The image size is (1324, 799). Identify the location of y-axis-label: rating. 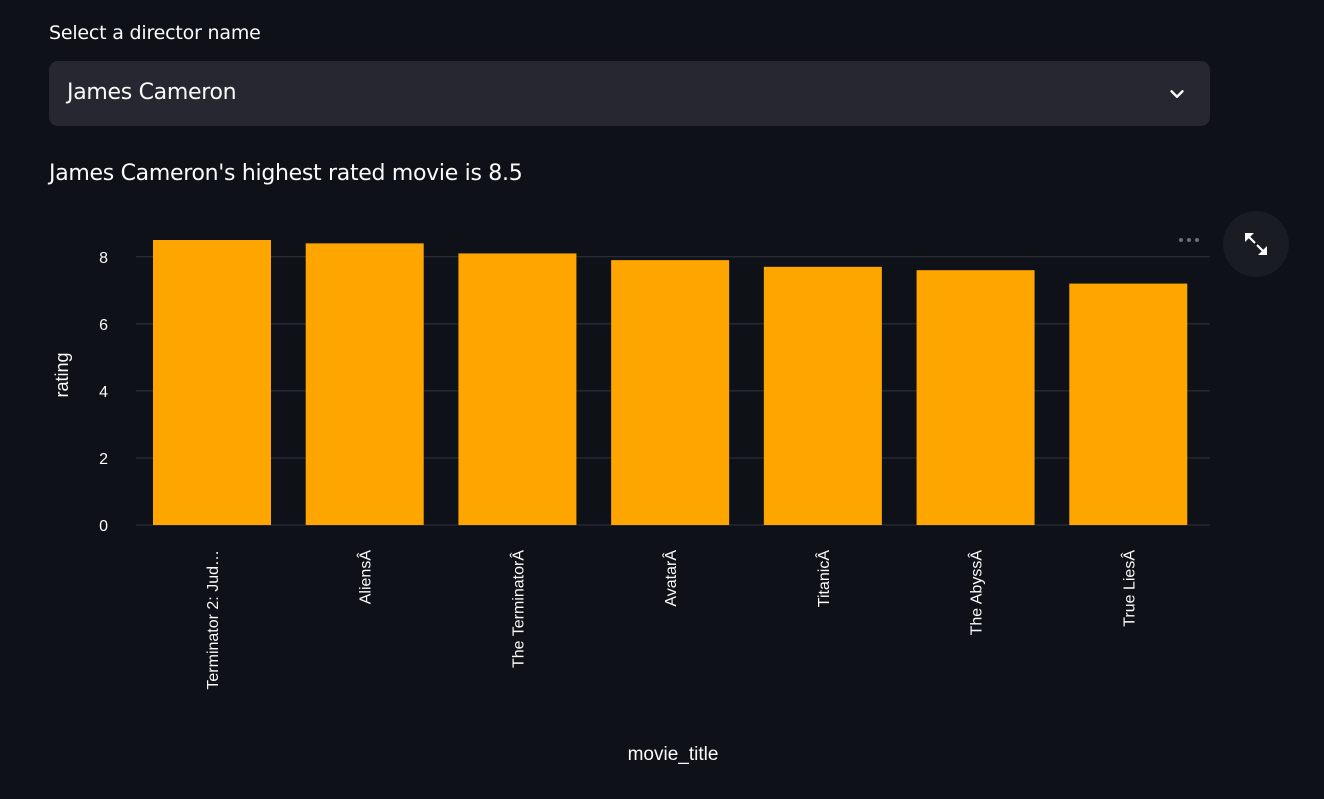
(62, 374).